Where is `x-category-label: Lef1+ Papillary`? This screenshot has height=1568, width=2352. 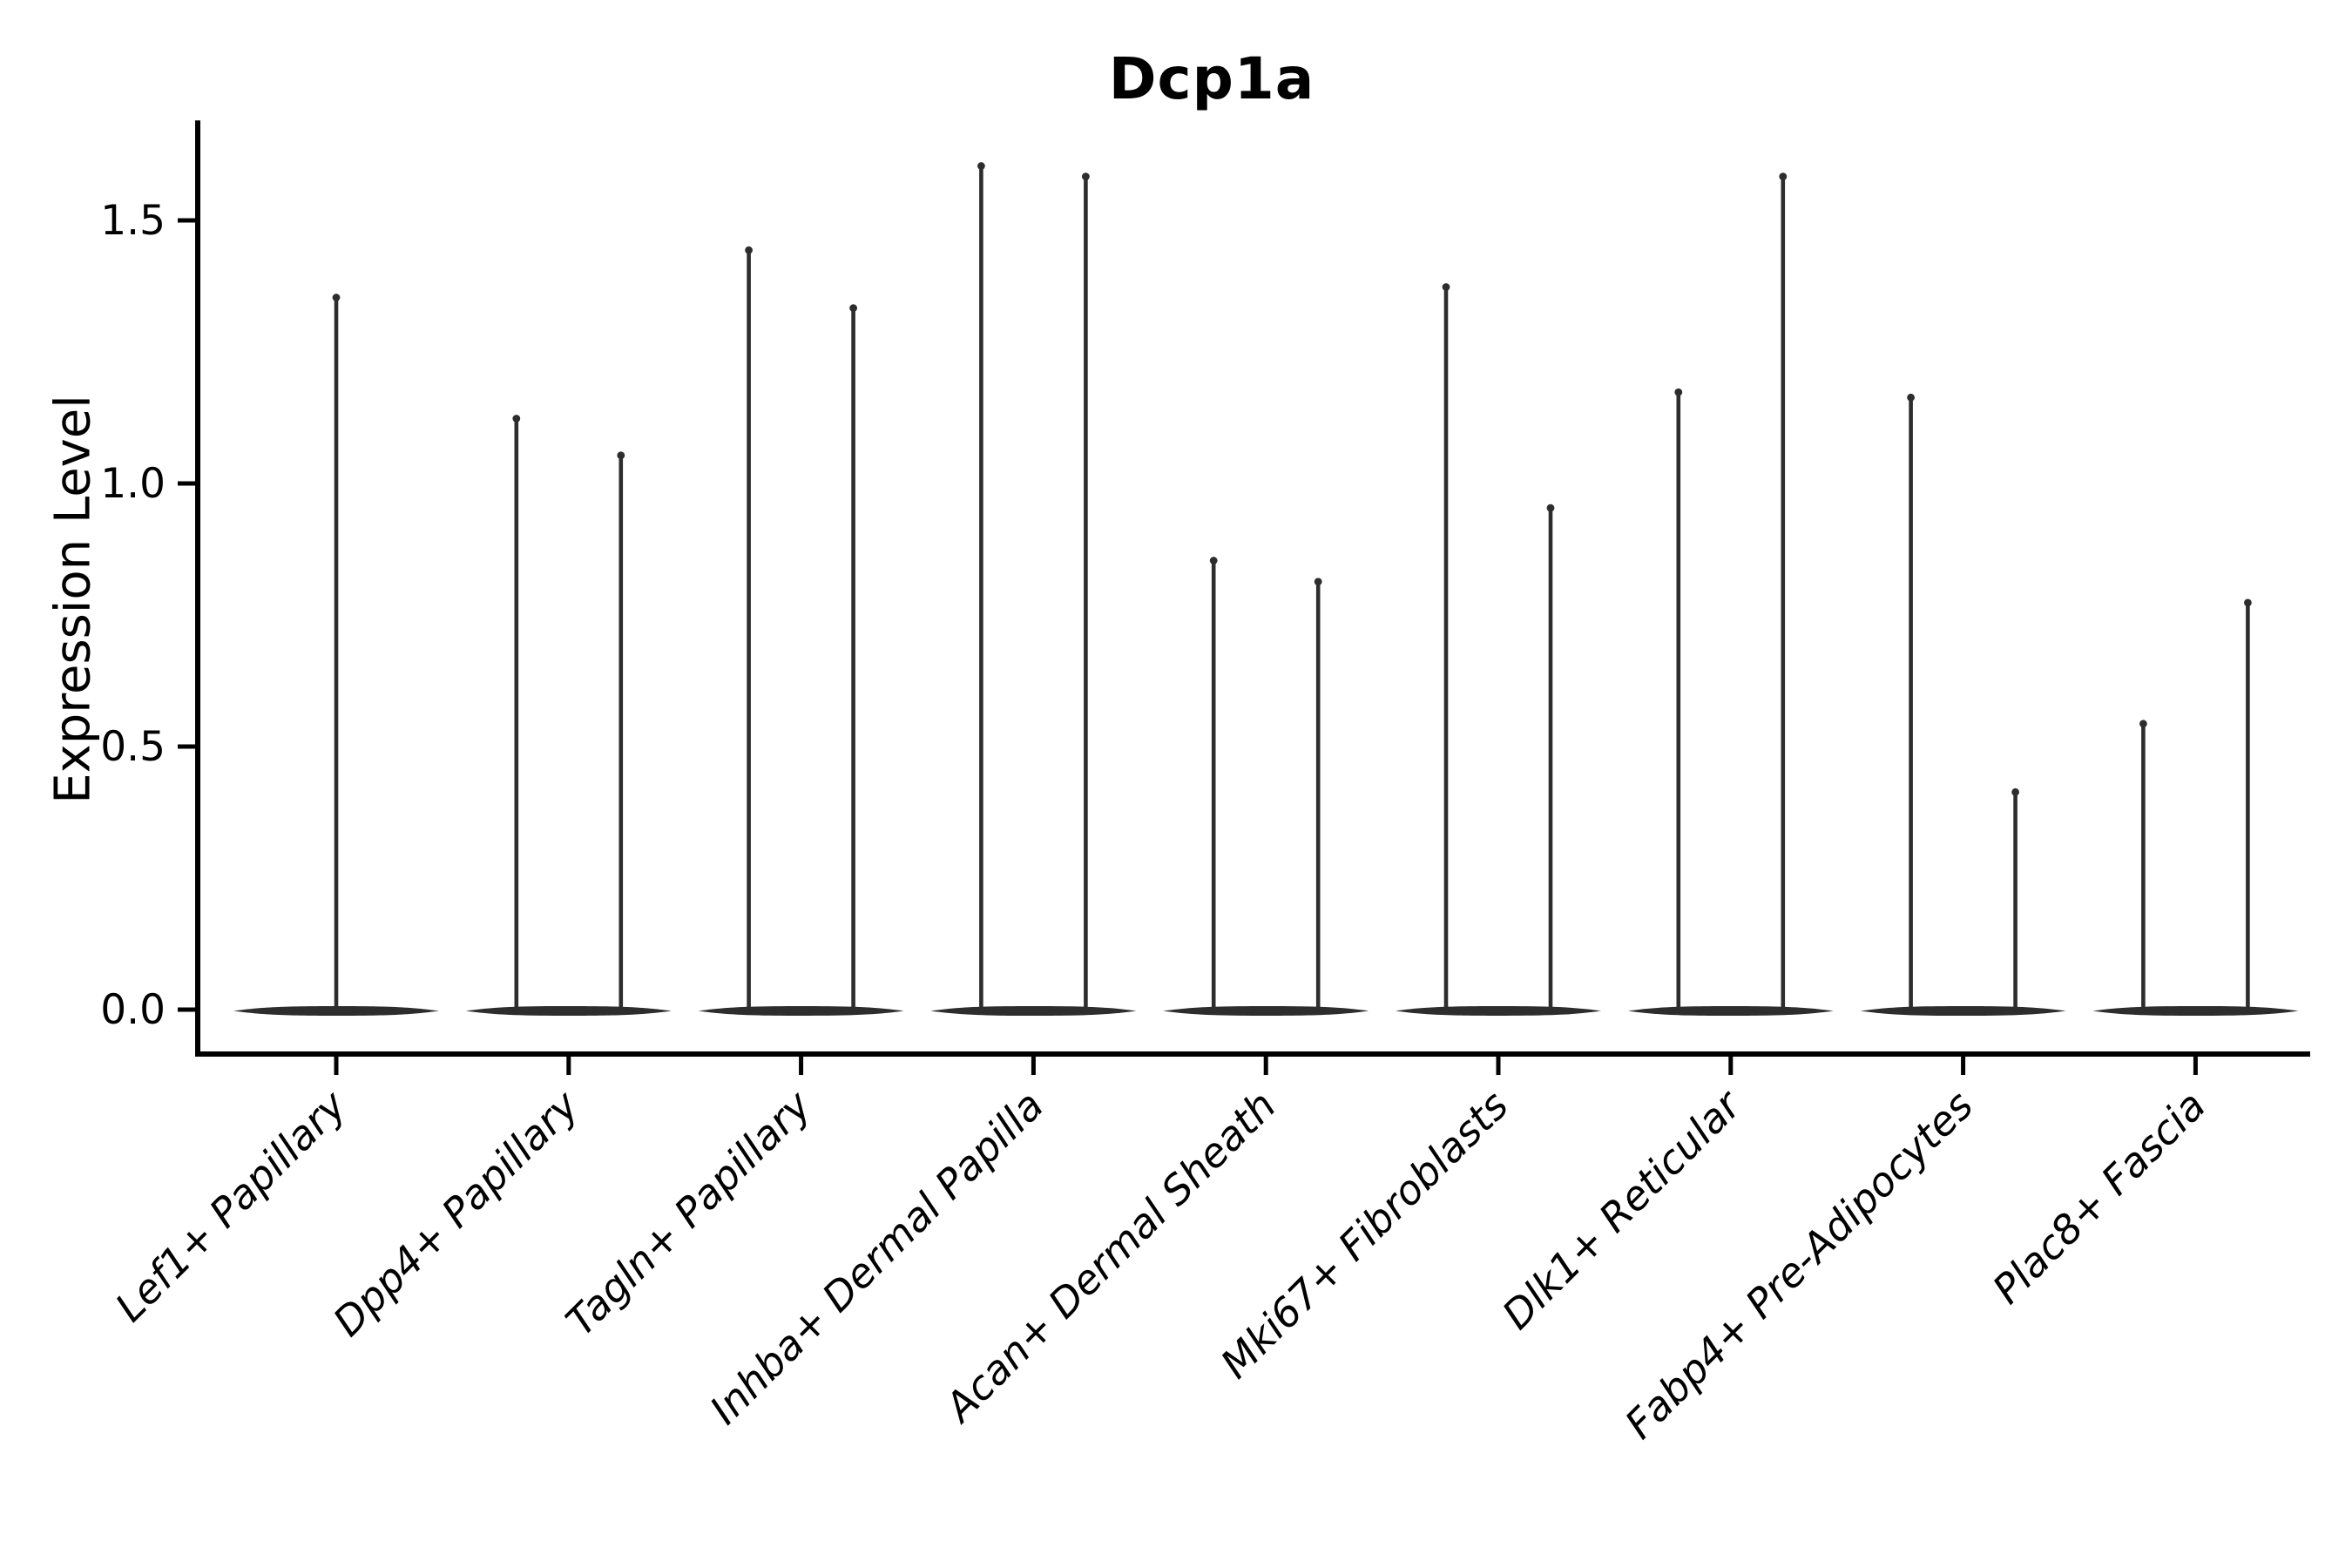
x-category-label: Lef1+ Papillary is located at coordinates (230, 1205).